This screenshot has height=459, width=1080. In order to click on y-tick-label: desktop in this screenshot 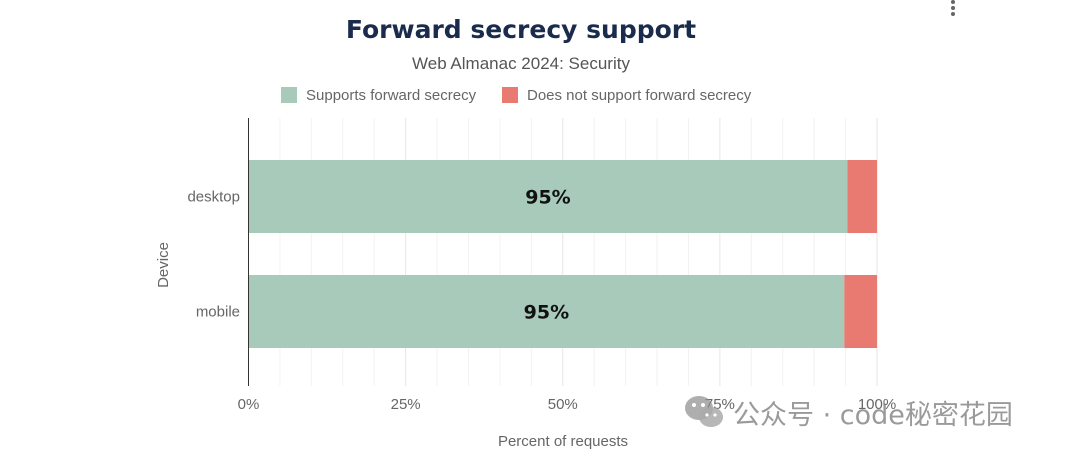, I will do `click(213, 197)`.